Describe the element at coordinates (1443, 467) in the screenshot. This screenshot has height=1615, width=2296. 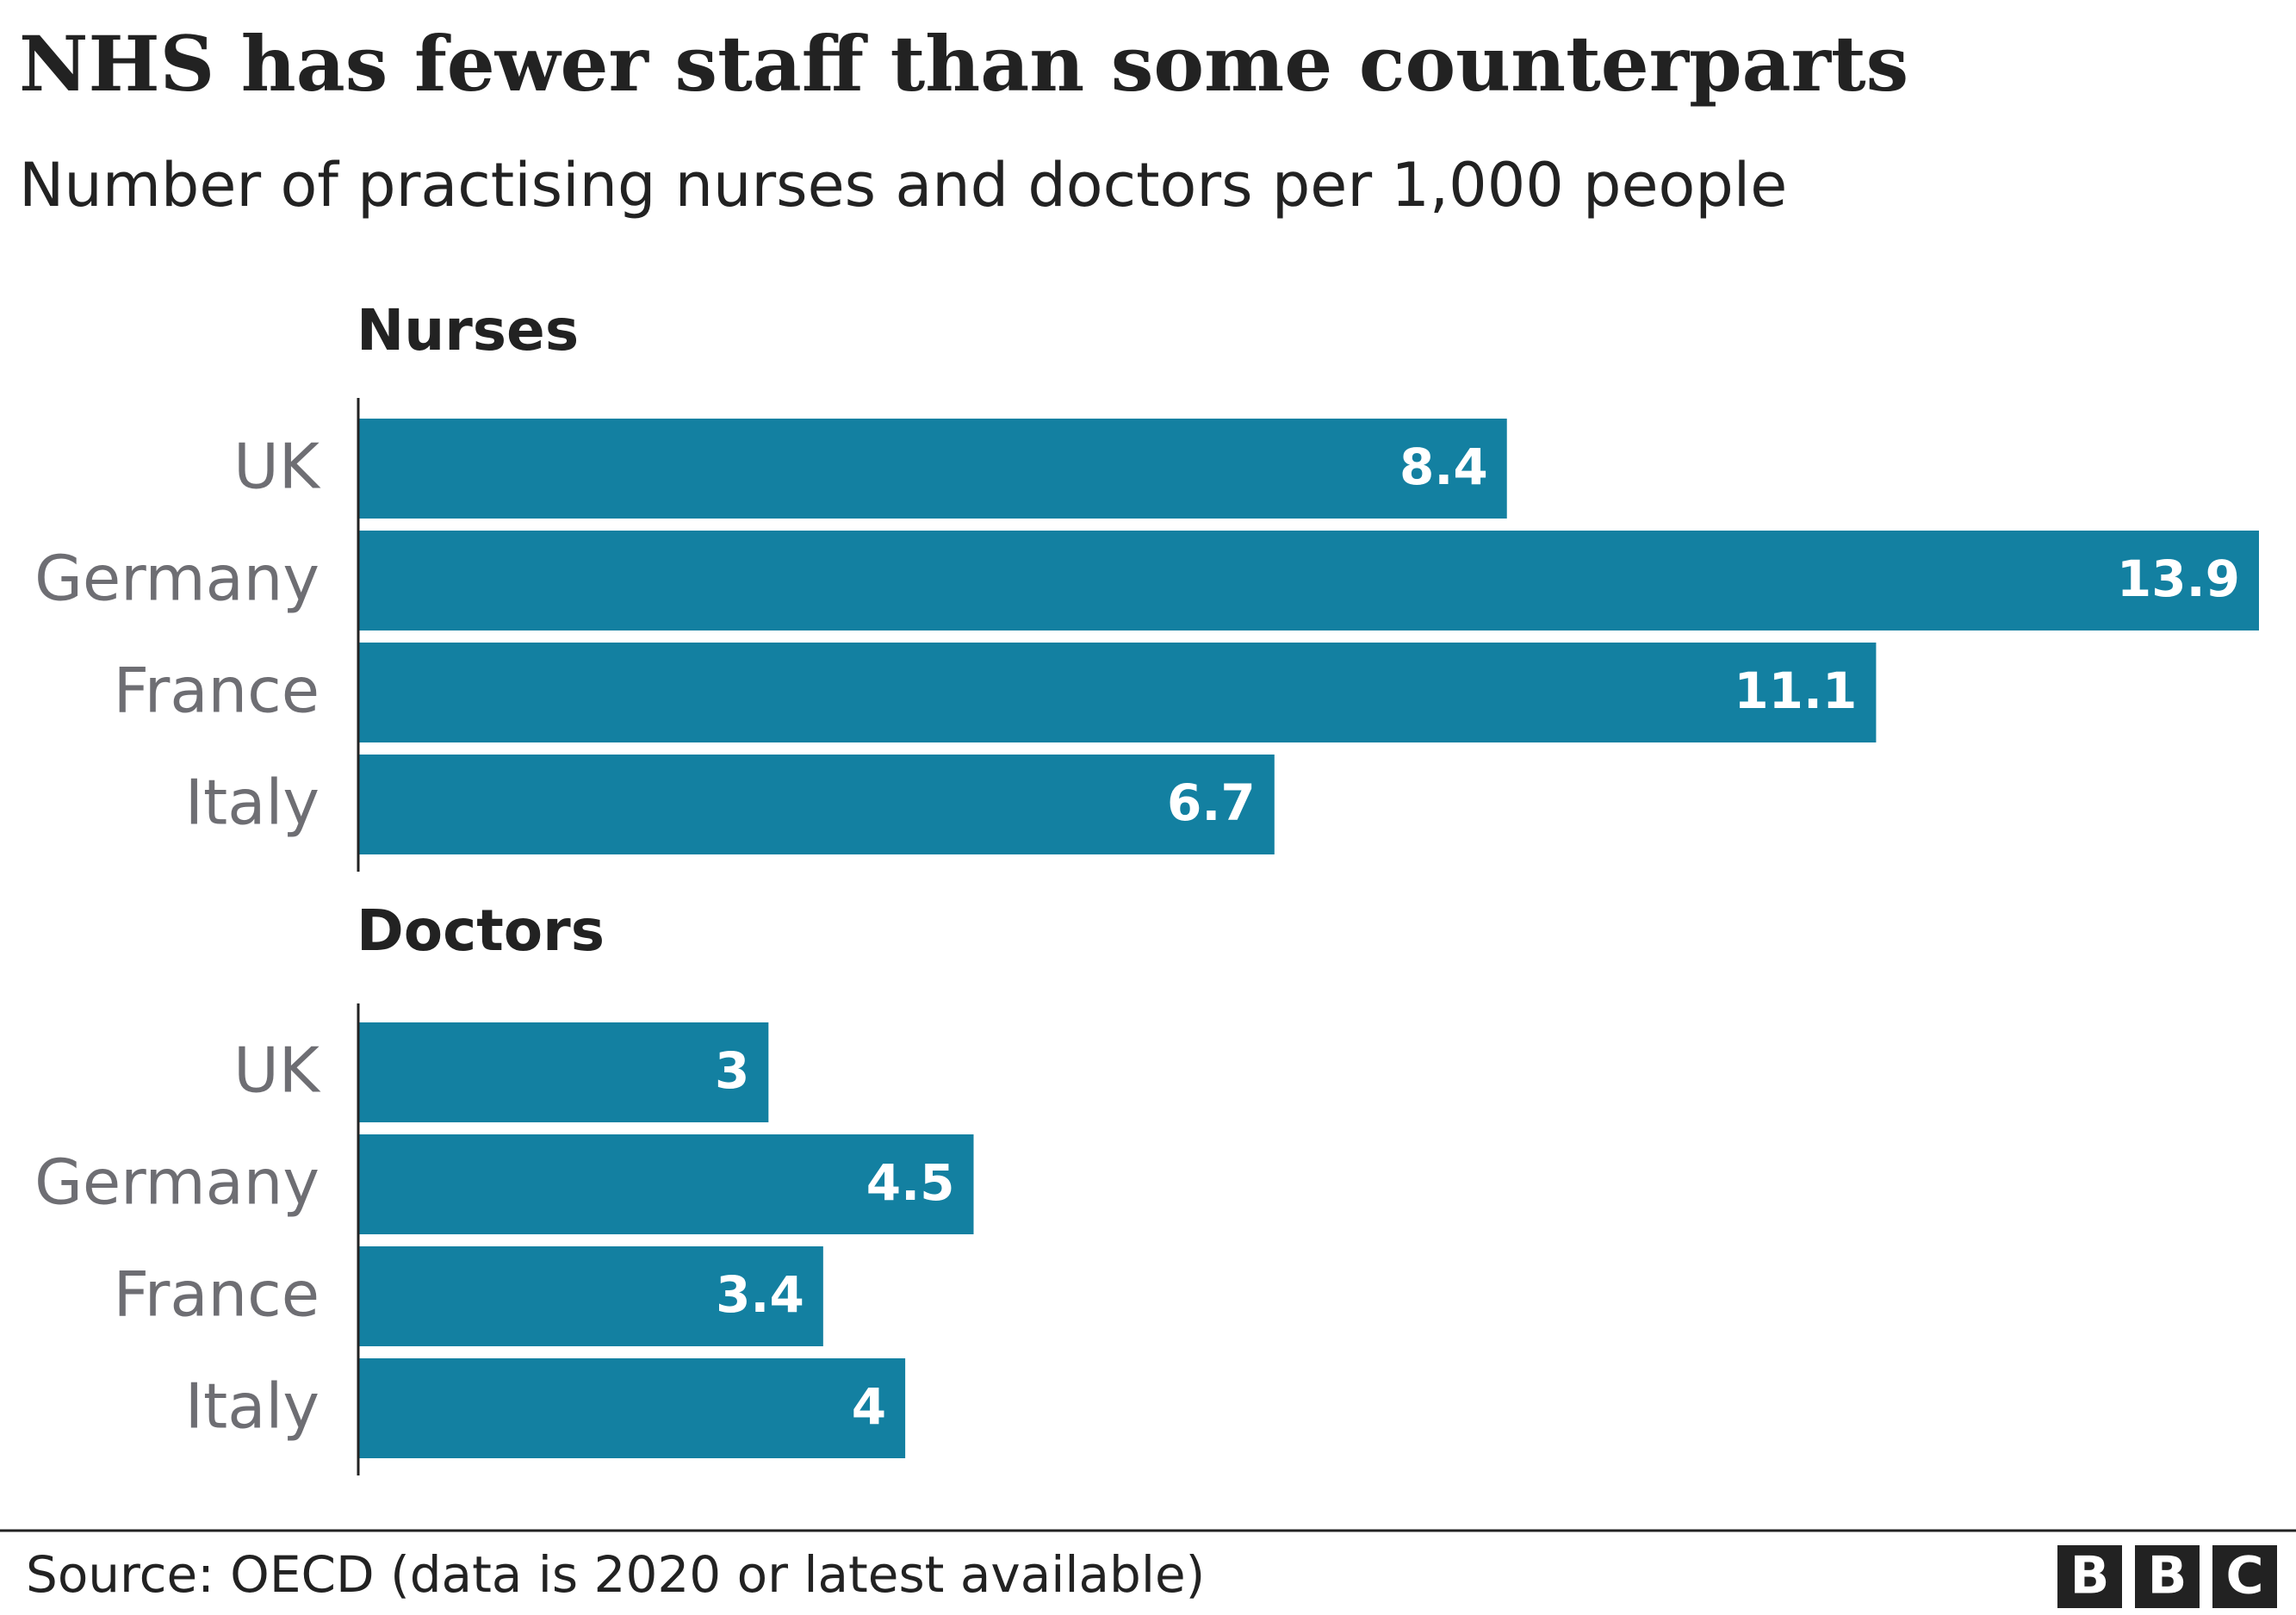
I see `value-label: 8.4` at that location.